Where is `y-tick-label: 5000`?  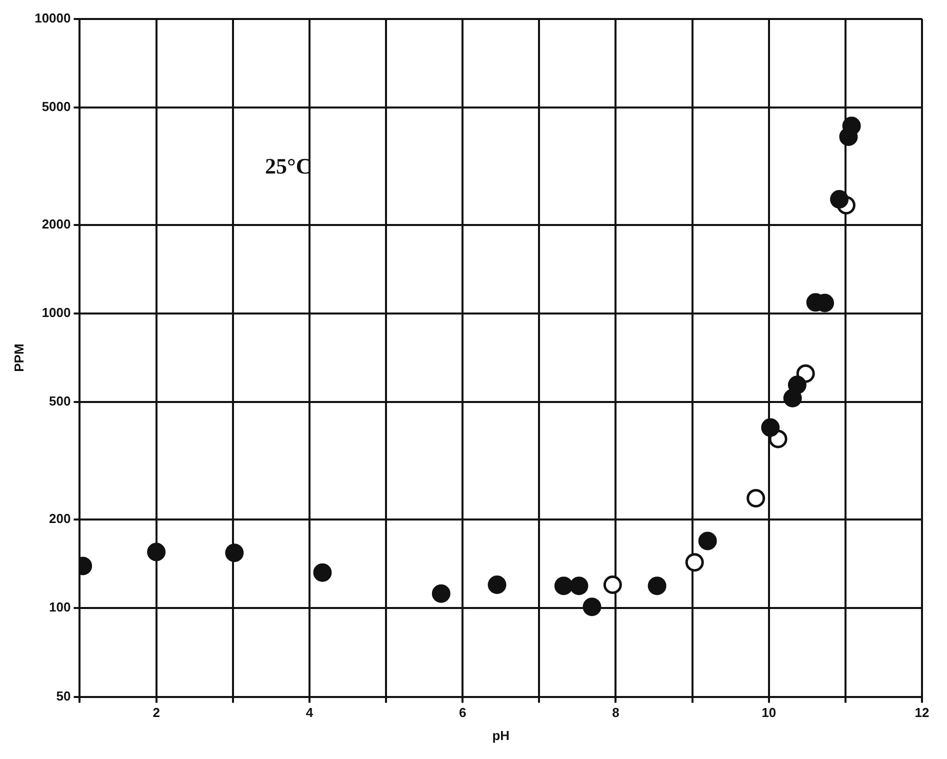
y-tick-label: 5000 is located at coordinates (56, 106).